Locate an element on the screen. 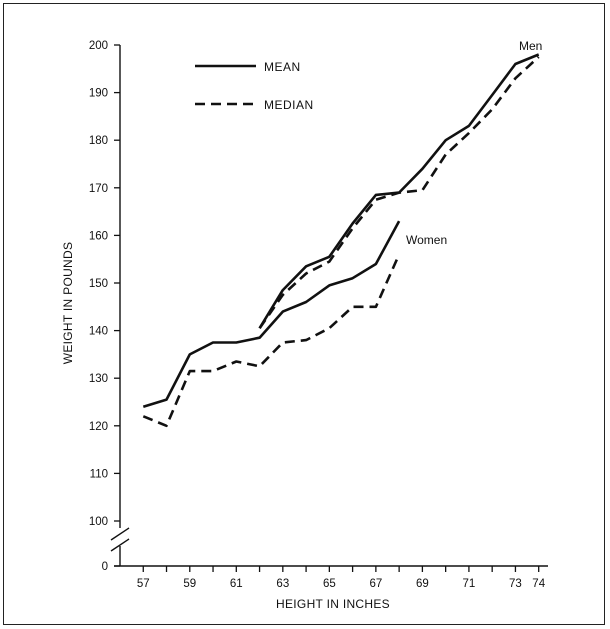 This screenshot has height=629, width=610. y-tick-label: 190 is located at coordinates (98, 94).